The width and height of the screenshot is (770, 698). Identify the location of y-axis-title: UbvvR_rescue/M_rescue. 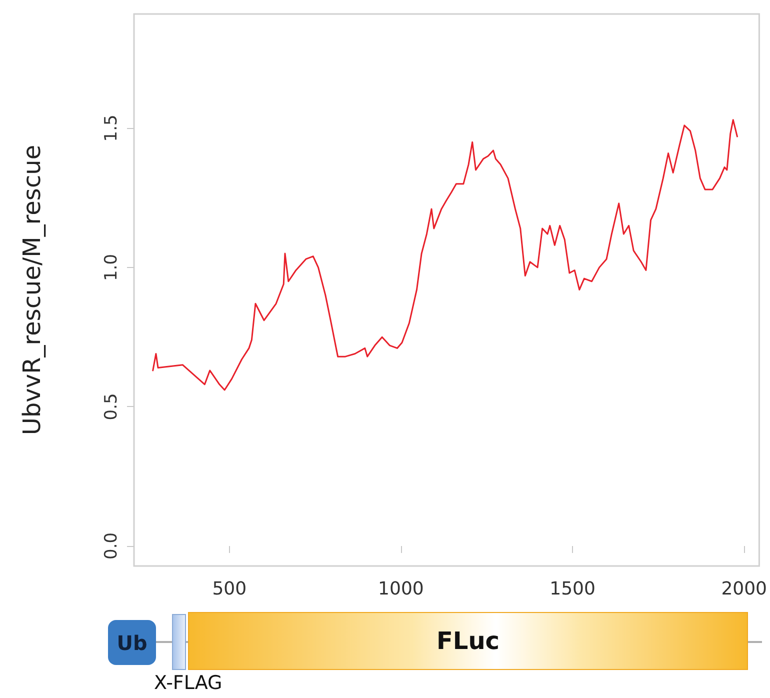
(32, 290).